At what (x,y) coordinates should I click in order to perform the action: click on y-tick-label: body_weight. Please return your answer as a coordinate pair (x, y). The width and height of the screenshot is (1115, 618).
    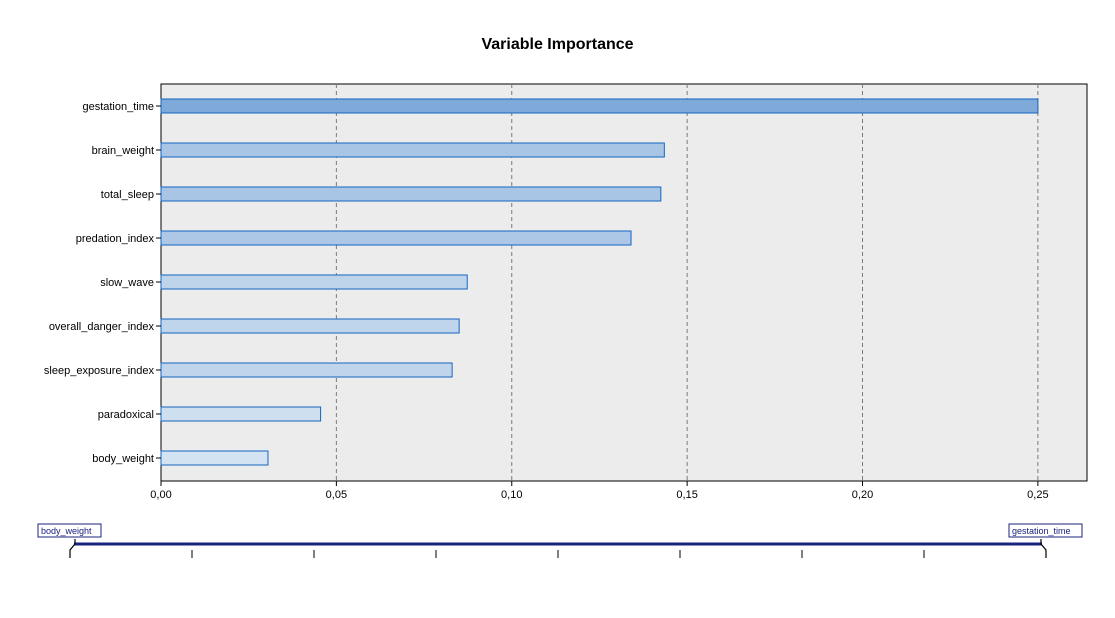
    Looking at the image, I should click on (123, 459).